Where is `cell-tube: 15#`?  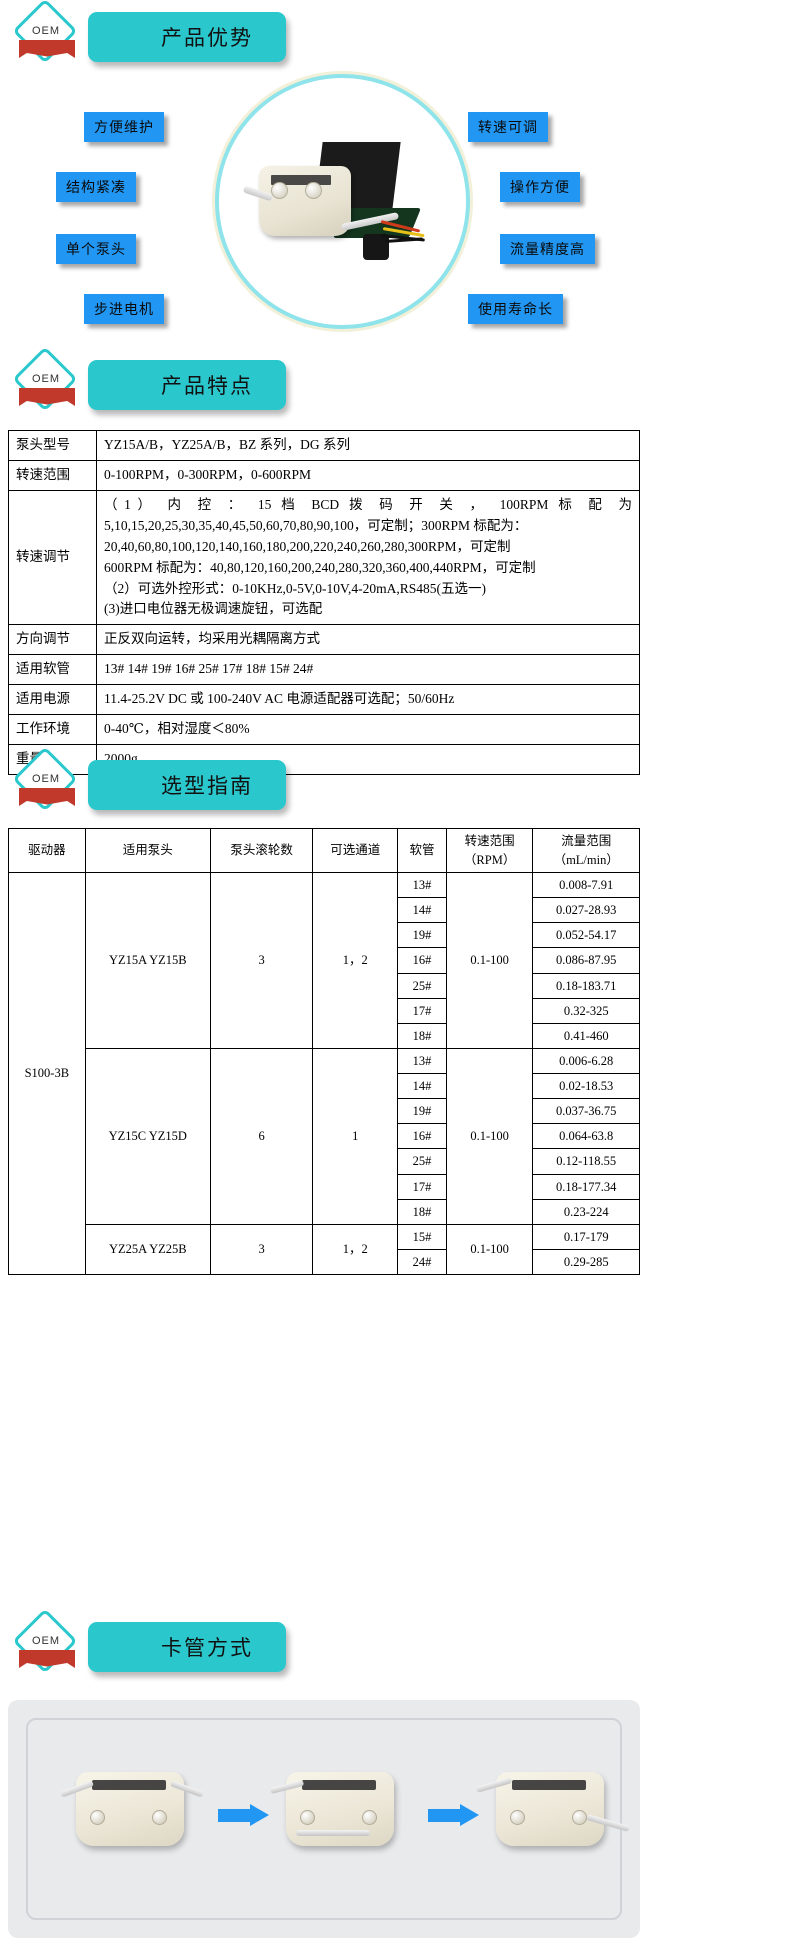 cell-tube: 15# is located at coordinates (422, 1236).